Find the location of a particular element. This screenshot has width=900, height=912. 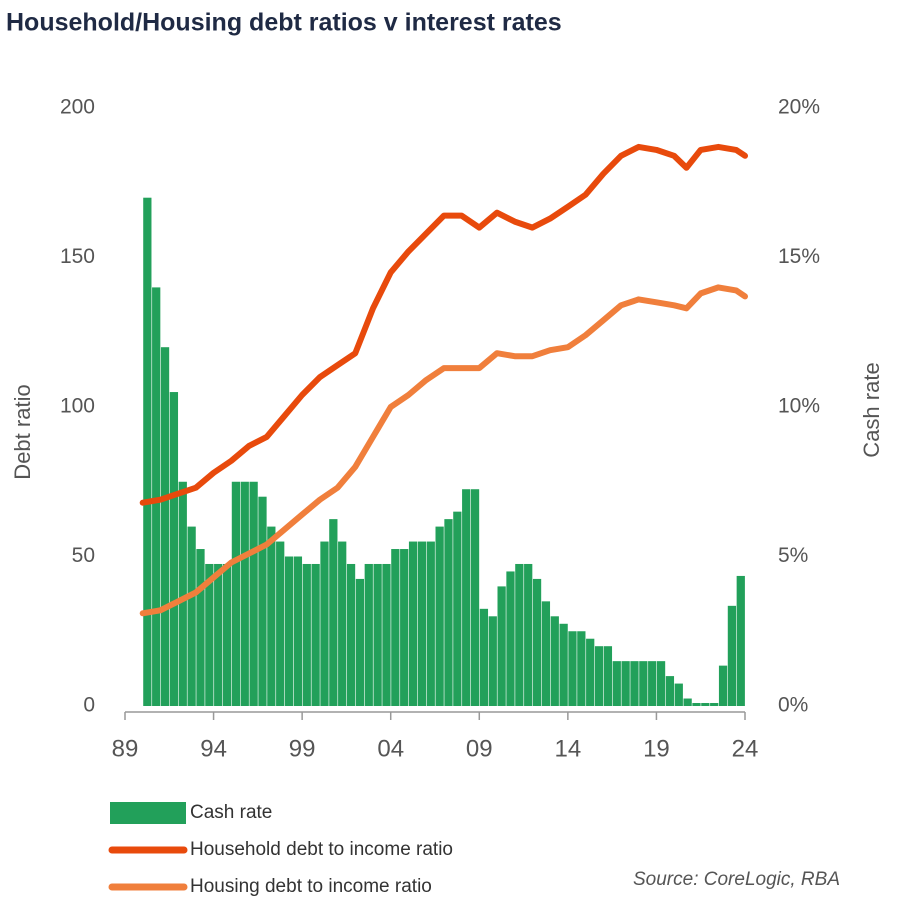

y-tick-label: 0 is located at coordinates (89, 705).